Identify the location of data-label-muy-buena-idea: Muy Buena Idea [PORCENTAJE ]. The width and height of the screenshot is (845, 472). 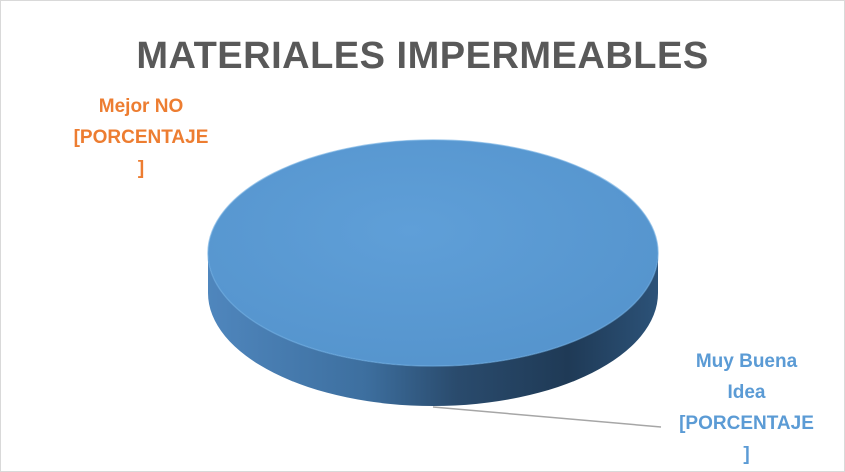
(746, 408).